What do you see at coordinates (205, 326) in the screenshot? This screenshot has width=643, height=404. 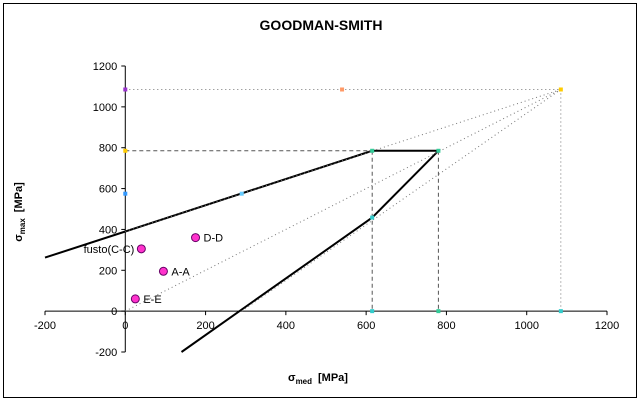 I see `x-tick-label: 200` at bounding box center [205, 326].